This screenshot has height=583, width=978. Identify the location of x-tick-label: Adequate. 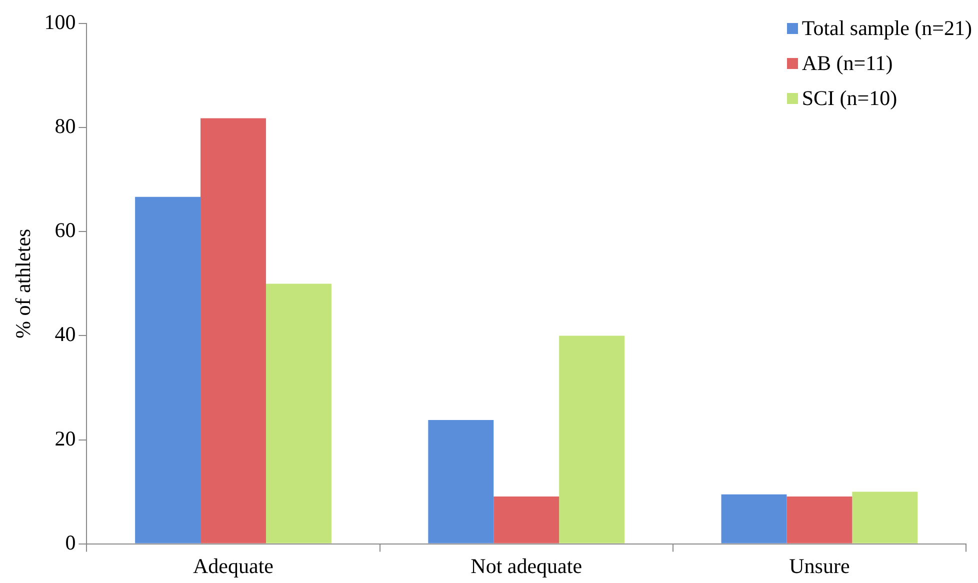
(233, 566).